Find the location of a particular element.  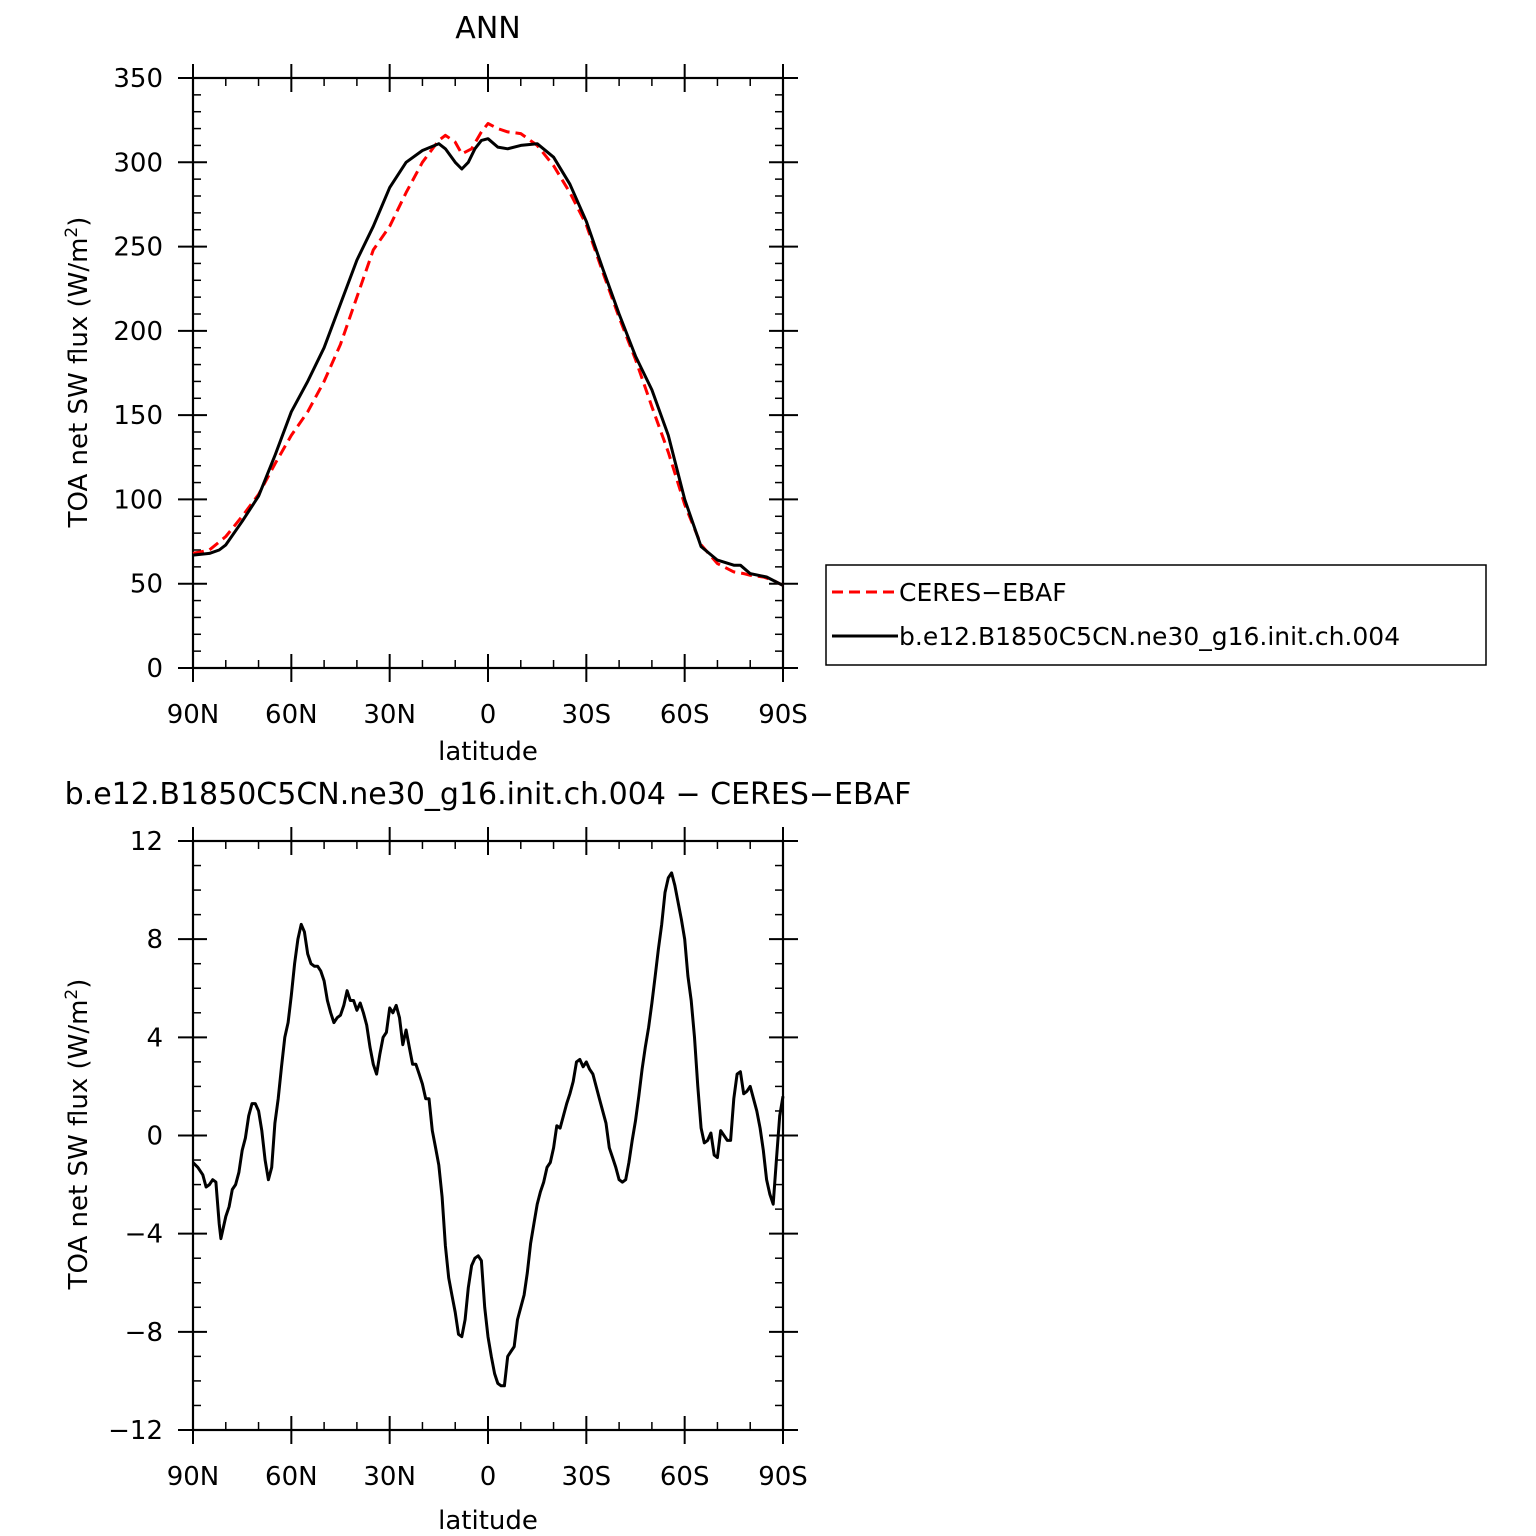

bottom-y-tick-label: −4 is located at coordinates (144, 1235).